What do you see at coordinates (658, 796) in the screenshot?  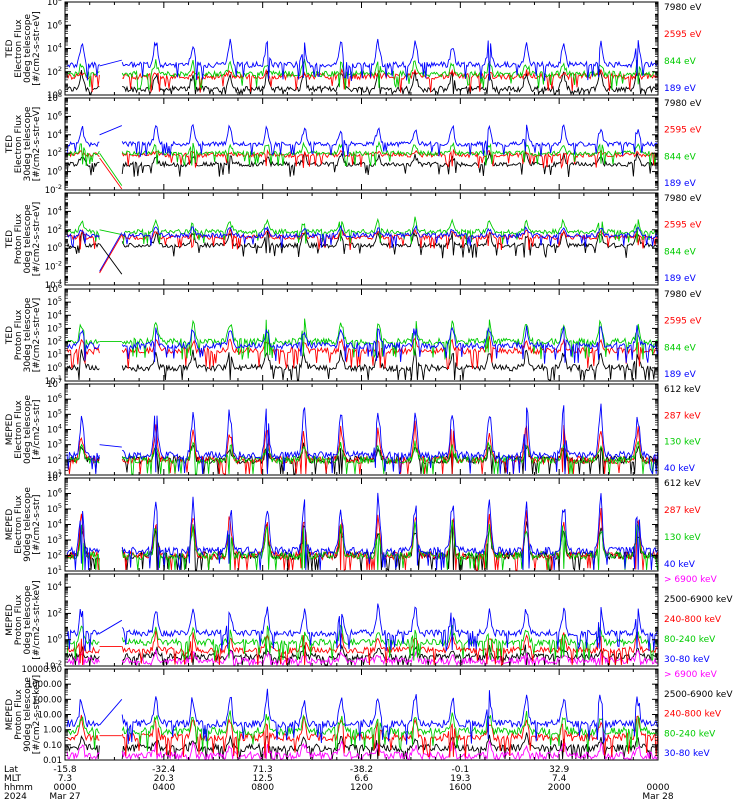 I see `x-column-date: Mar 28` at bounding box center [658, 796].